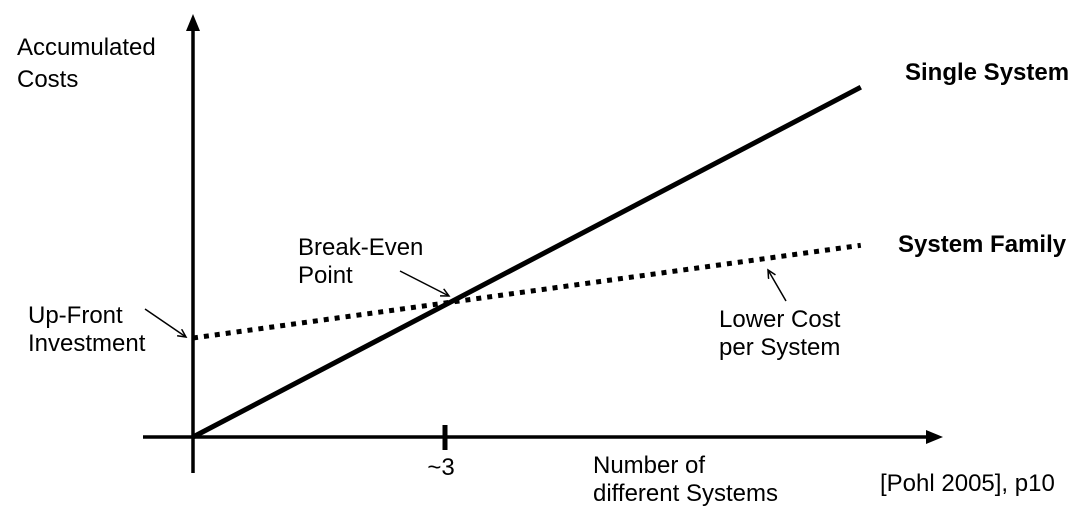 The height and width of the screenshot is (506, 1092). Describe the element at coordinates (465, 303) in the screenshot. I see `annotation-arrows` at that location.